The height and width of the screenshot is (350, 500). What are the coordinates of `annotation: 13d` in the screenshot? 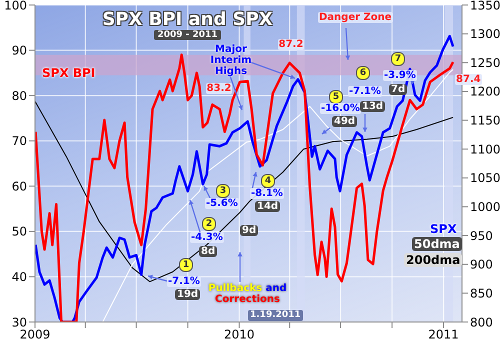 It's located at (373, 106).